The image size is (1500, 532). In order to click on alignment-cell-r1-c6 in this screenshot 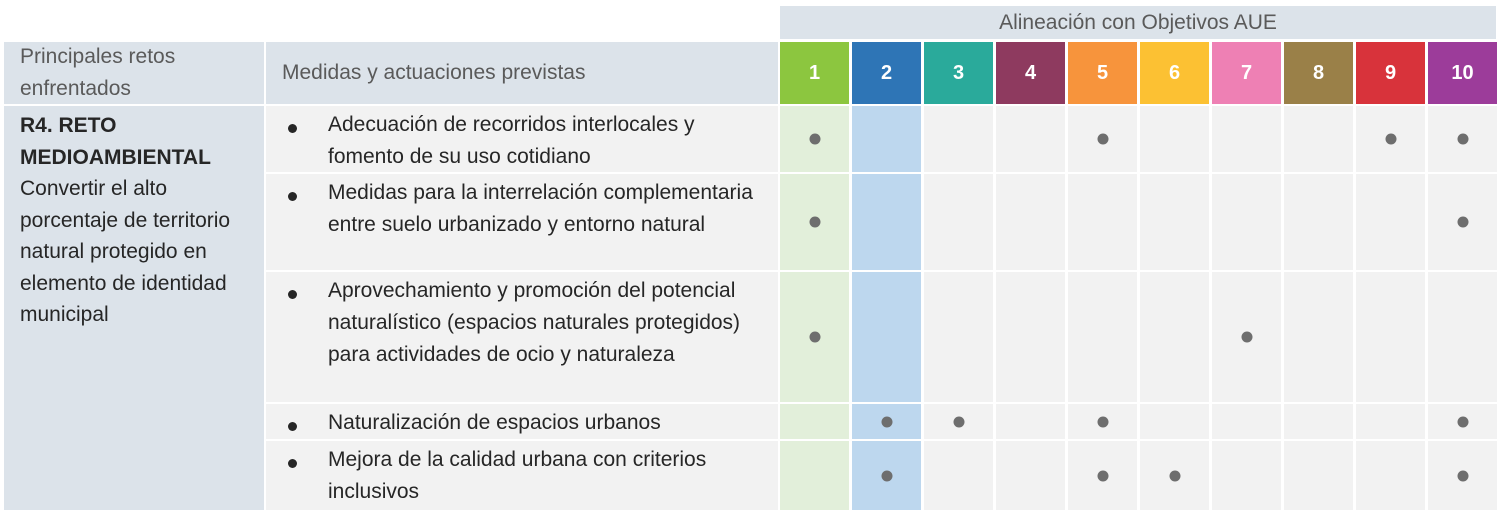, I will do `click(1174, 139)`.